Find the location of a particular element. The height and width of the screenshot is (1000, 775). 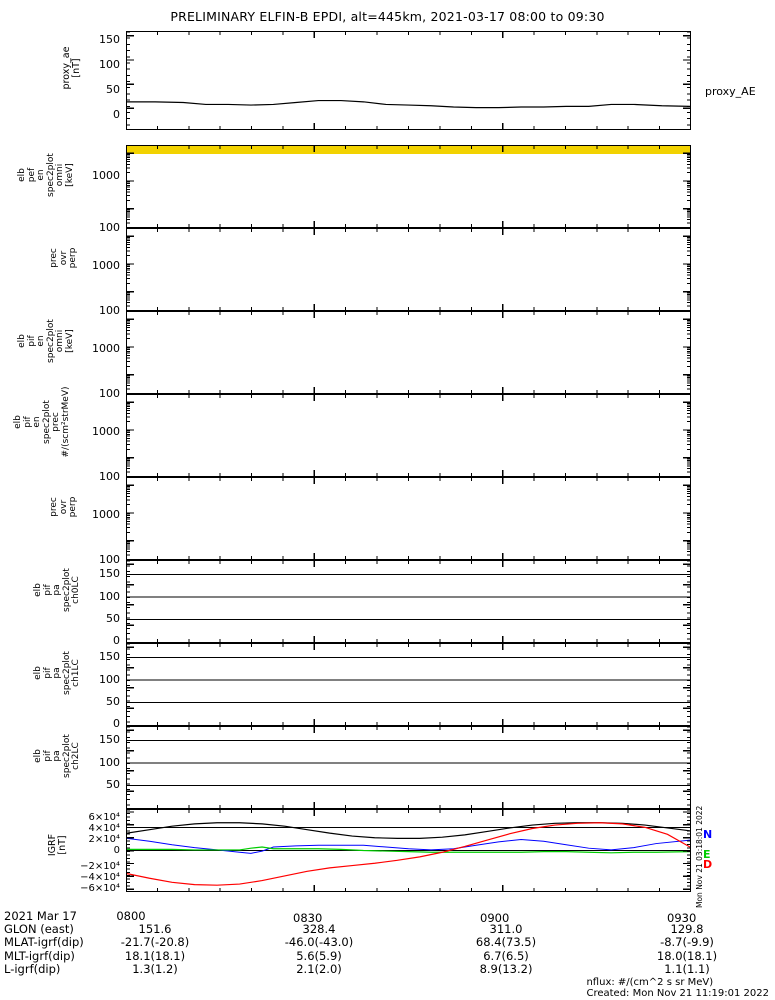

series-n is located at coordinates (408, 845).